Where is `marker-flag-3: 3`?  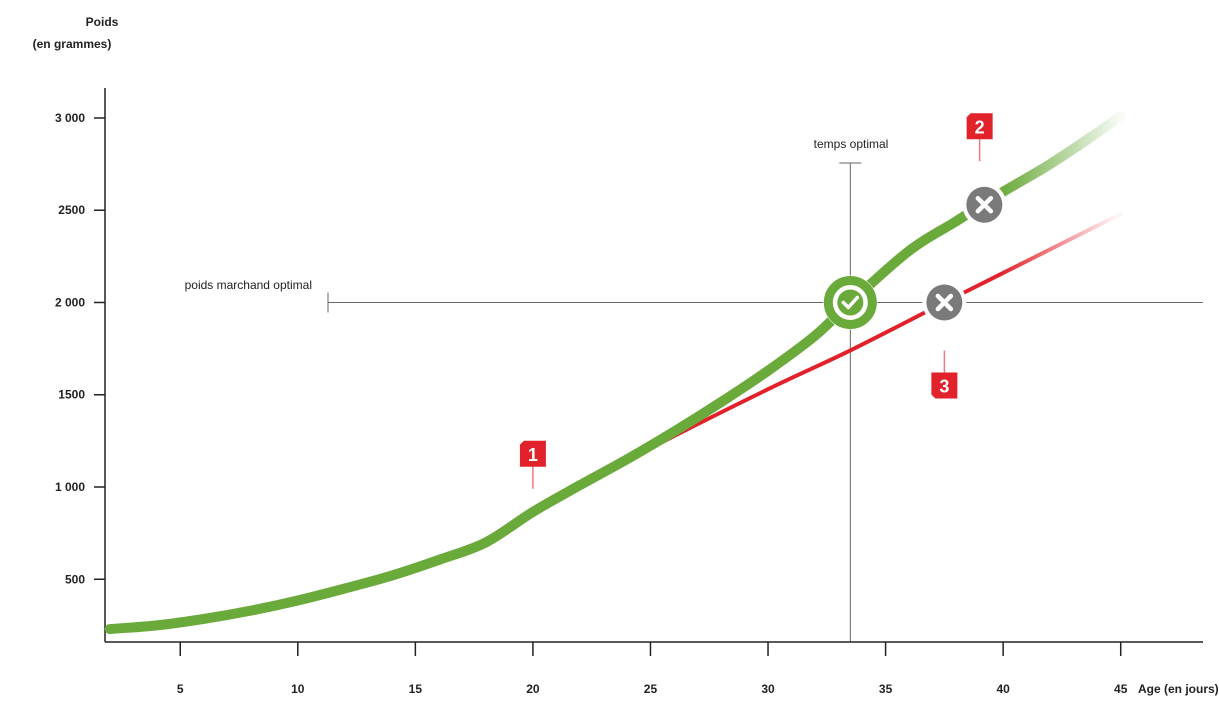 marker-flag-3: 3 is located at coordinates (944, 374).